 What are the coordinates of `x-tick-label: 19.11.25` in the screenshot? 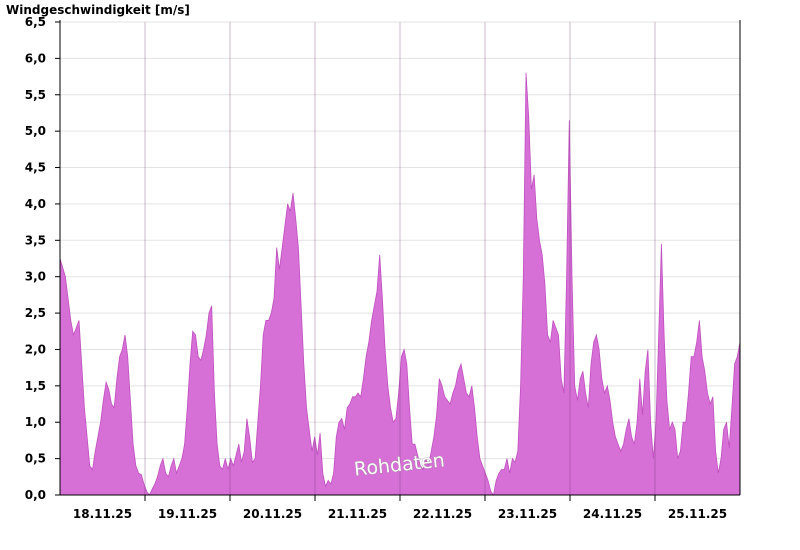 It's located at (187, 514).